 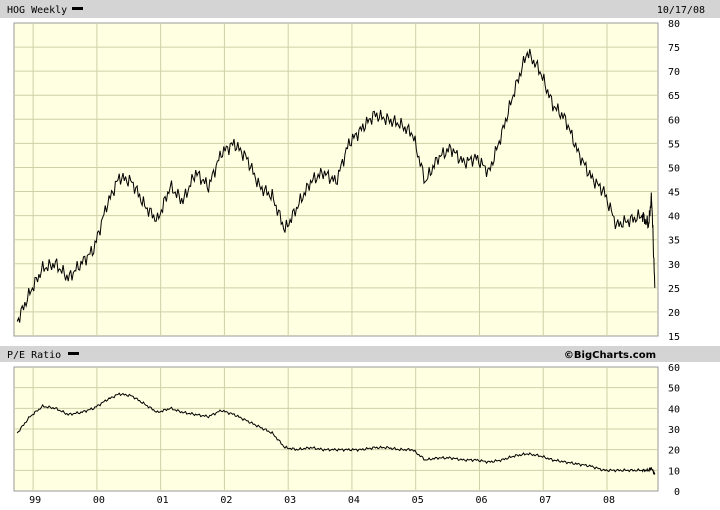 What do you see at coordinates (418, 500) in the screenshot?
I see `x-tick-label: 05` at bounding box center [418, 500].